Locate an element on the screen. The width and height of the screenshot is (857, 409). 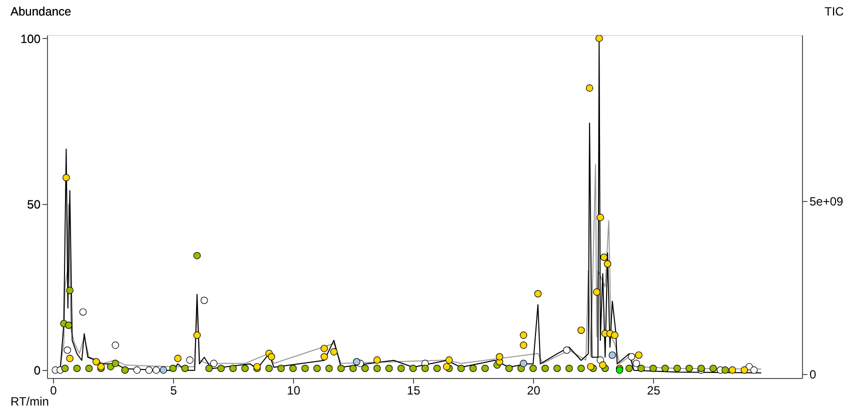
y-tick-label: 100 is located at coordinates (30, 39).